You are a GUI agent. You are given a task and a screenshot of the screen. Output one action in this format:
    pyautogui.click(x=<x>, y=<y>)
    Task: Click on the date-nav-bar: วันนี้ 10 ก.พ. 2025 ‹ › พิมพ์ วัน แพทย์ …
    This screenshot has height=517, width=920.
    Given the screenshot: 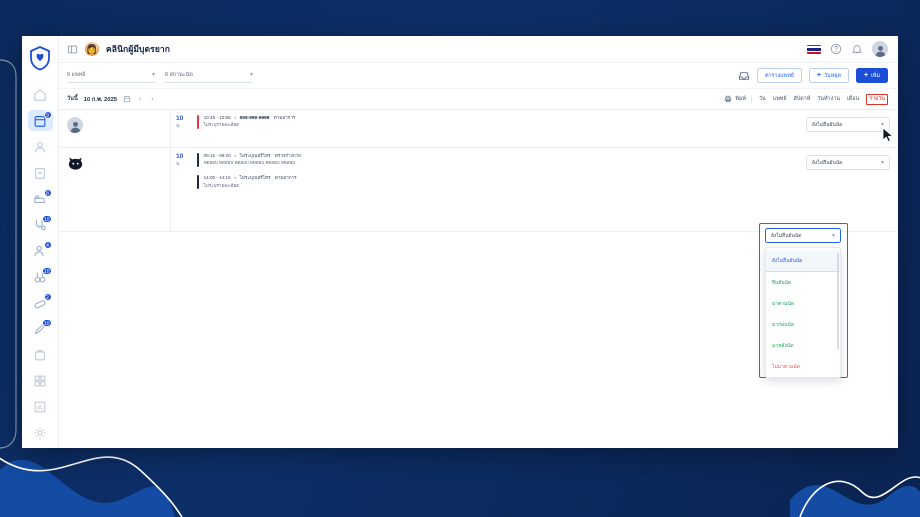 What is the action you would take?
    pyautogui.click(x=478, y=99)
    